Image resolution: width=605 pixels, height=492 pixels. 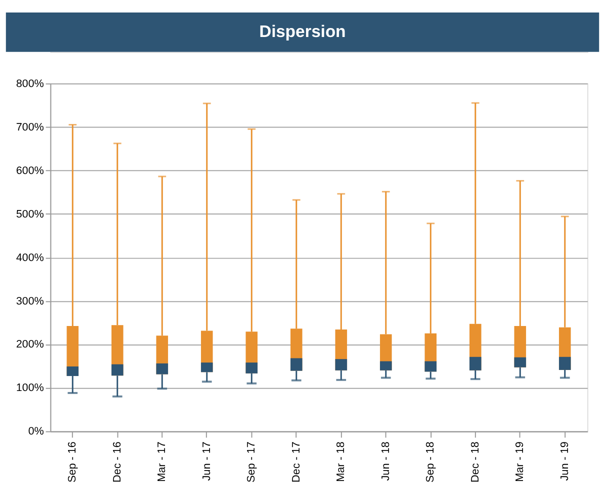 What do you see at coordinates (30, 170) in the screenshot?
I see `y-tick-label: 600%` at bounding box center [30, 170].